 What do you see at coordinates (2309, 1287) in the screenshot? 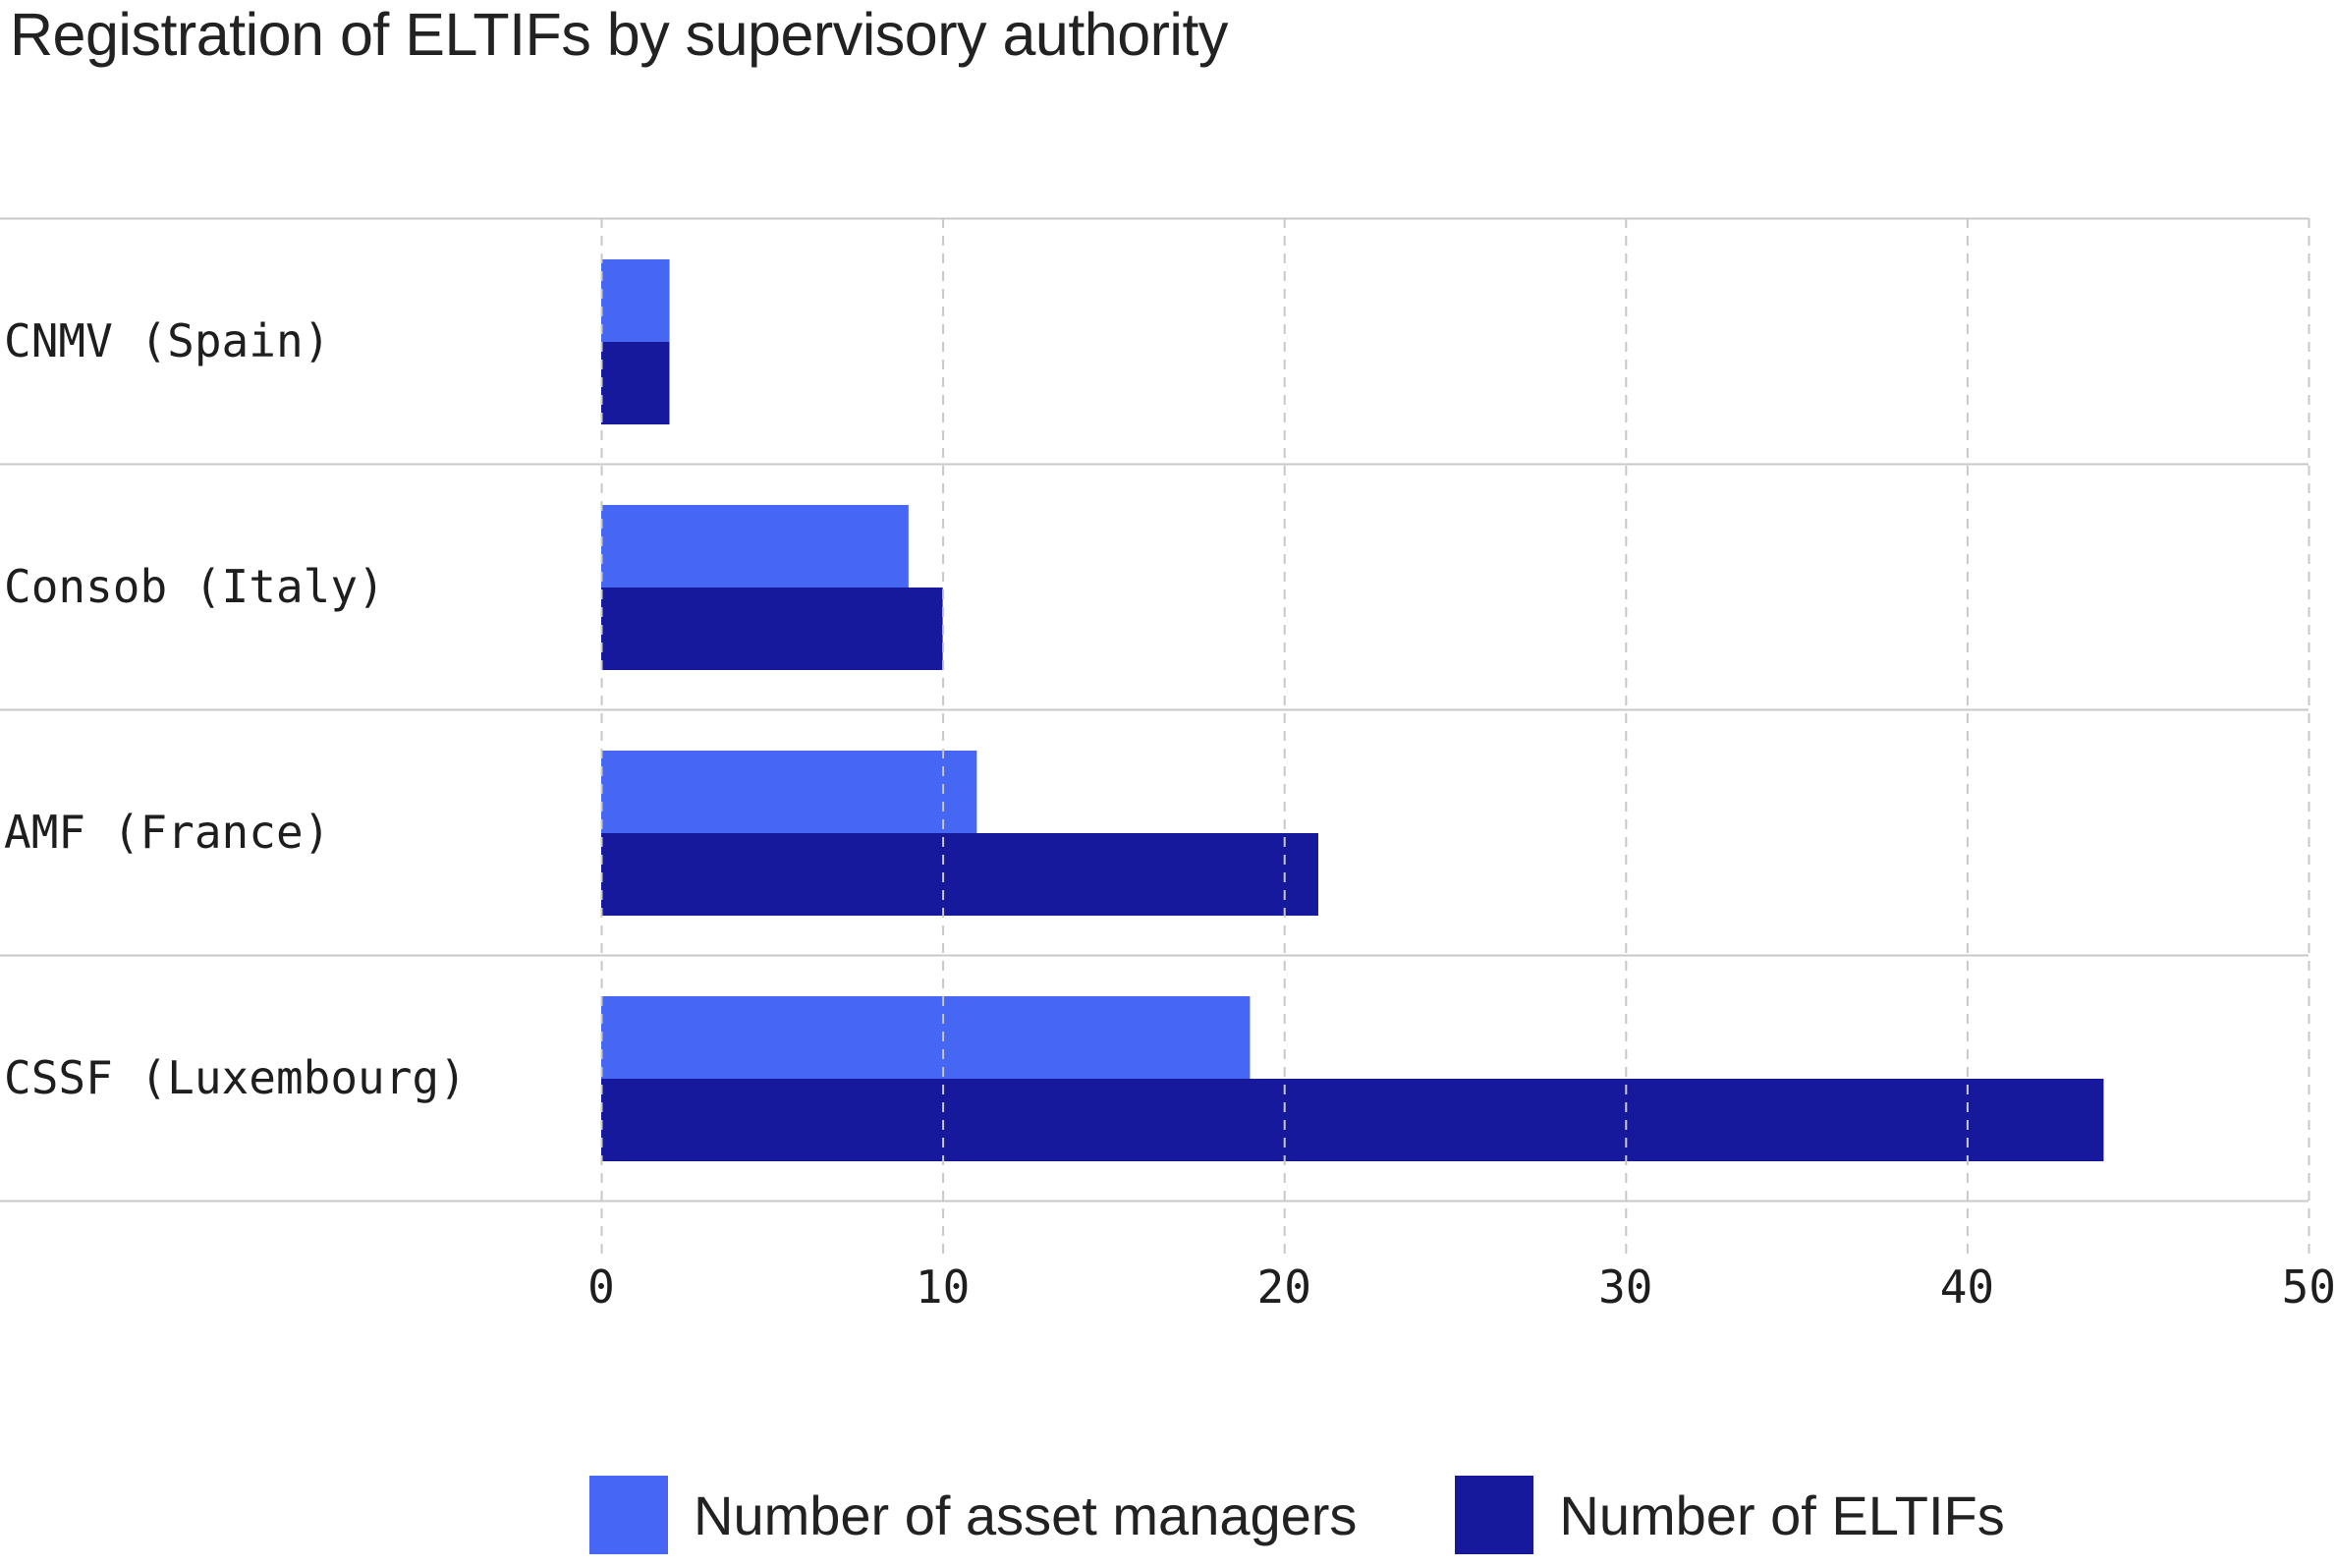
I see `x-tick-label: 50` at bounding box center [2309, 1287].